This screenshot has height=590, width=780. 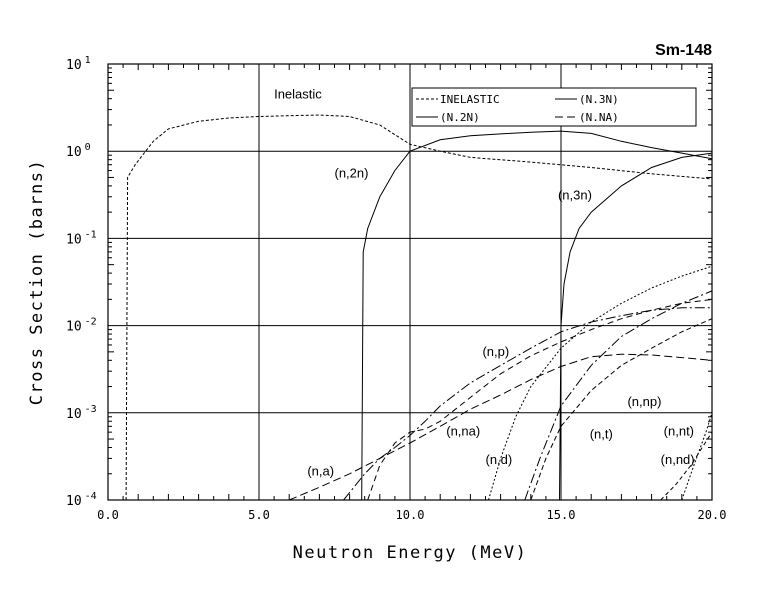 What do you see at coordinates (499, 459) in the screenshot?
I see `curve-annotation: (n,d)` at bounding box center [499, 459].